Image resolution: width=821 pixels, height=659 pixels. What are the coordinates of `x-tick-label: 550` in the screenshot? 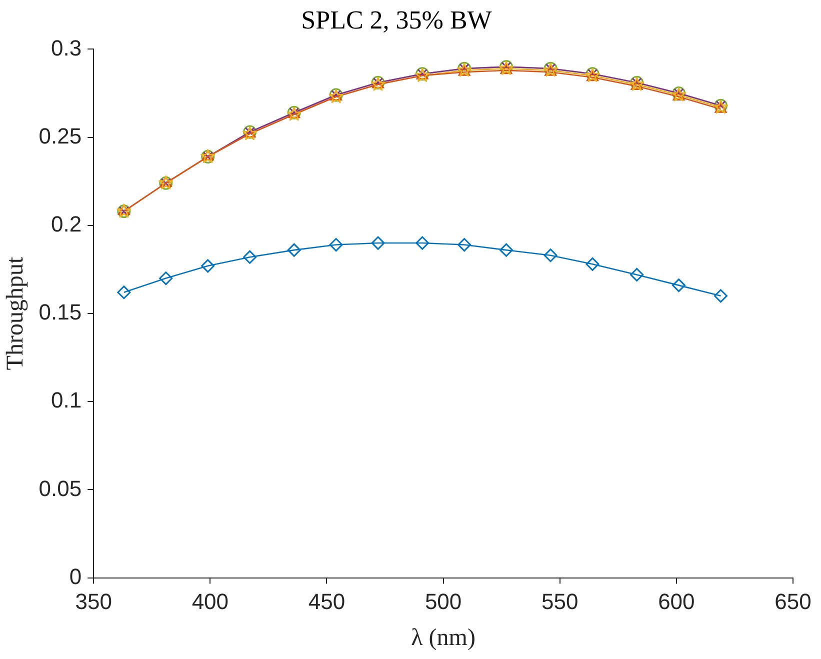 It's located at (560, 601).